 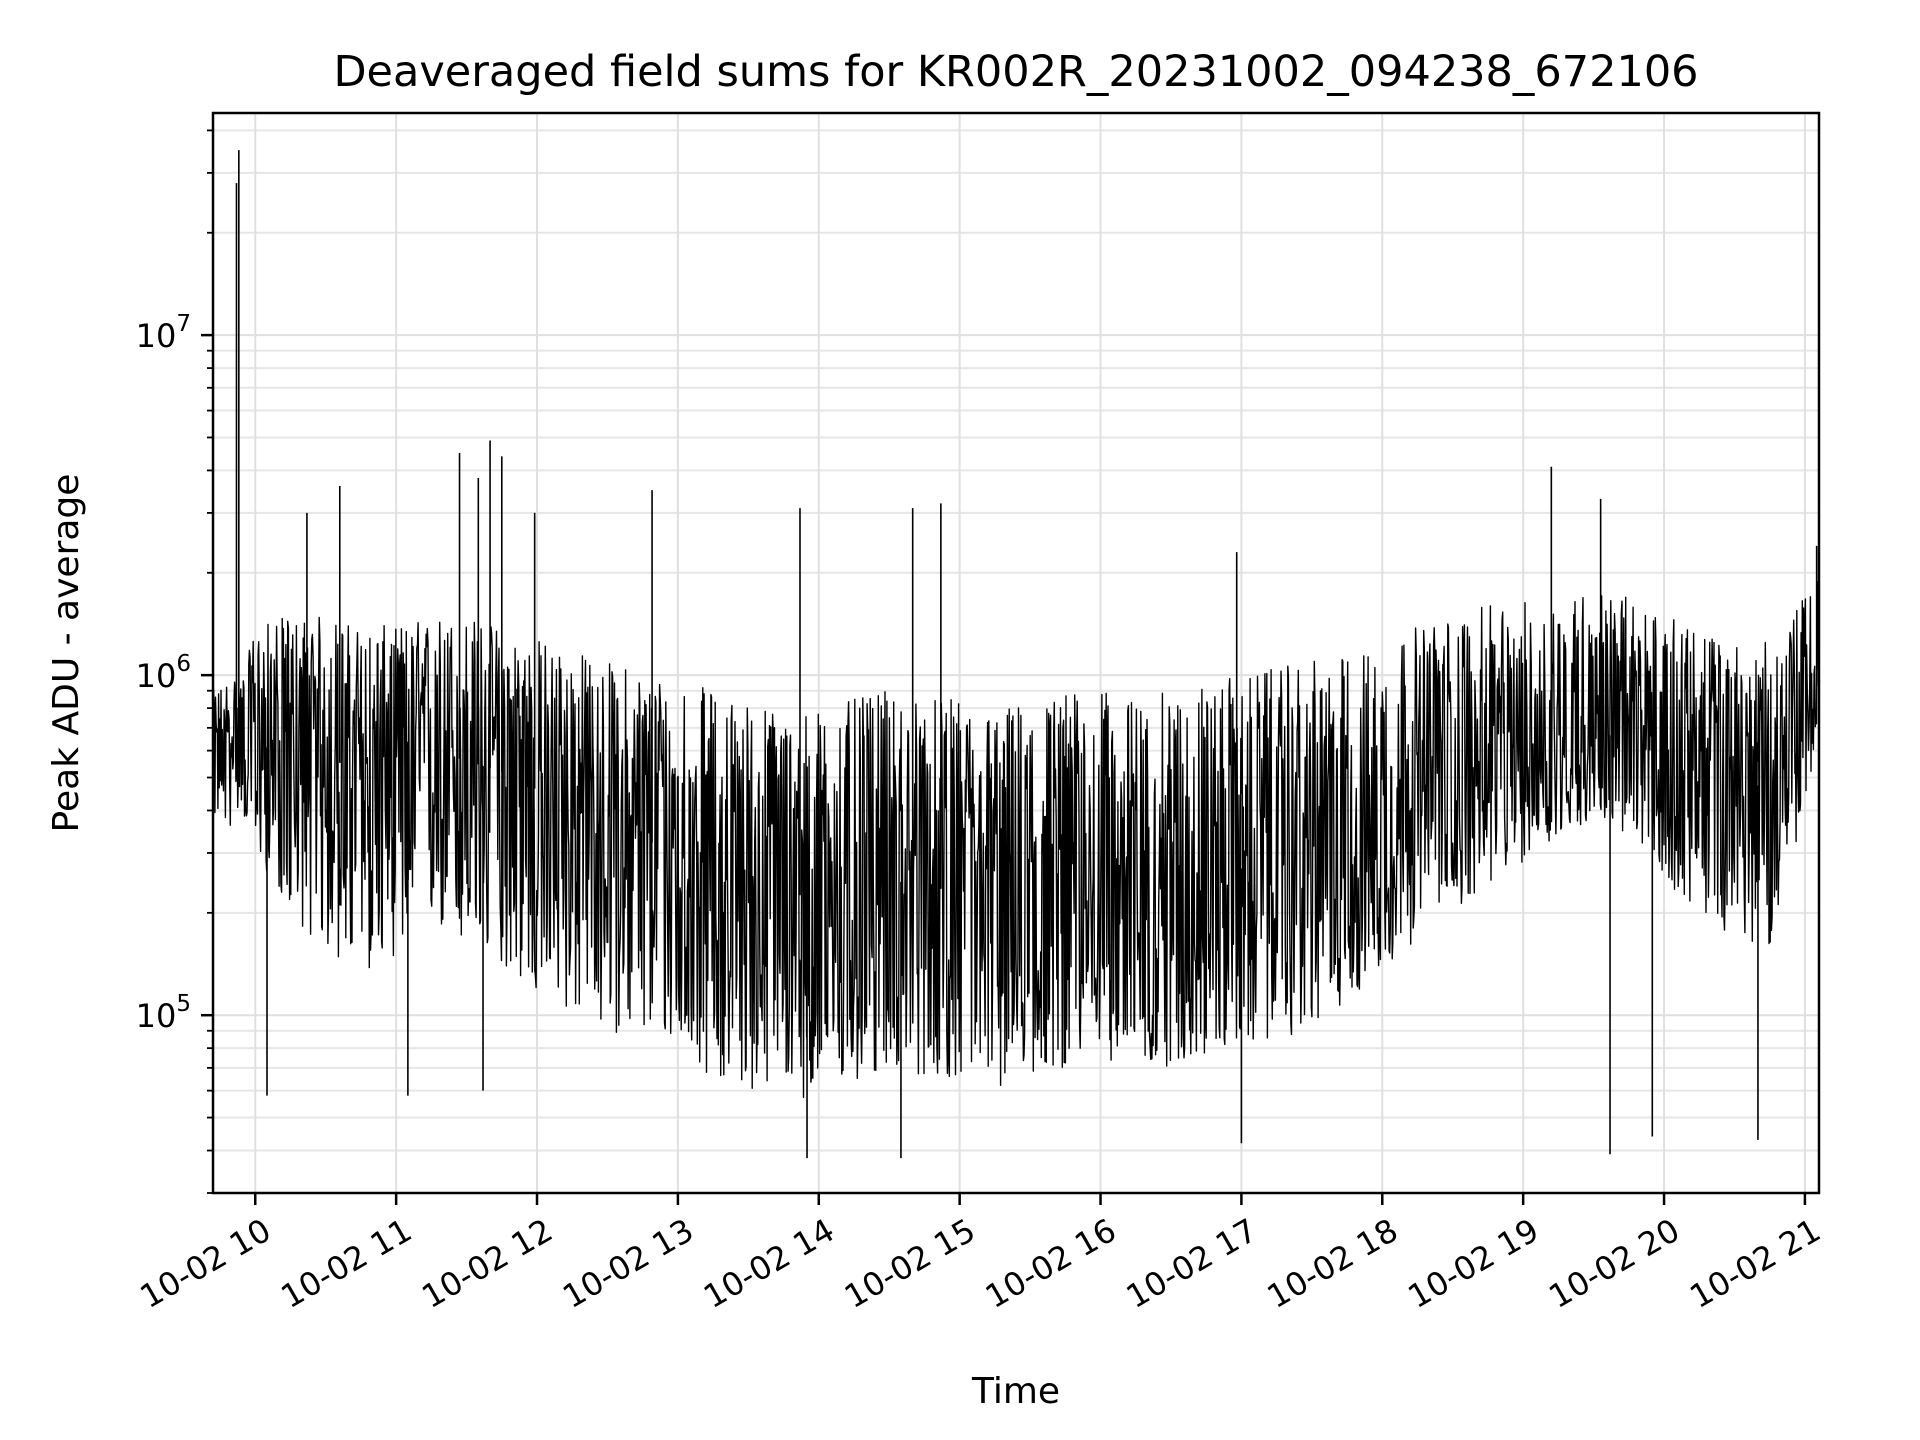 I want to click on x-axis-title: Time, so click(x=1015, y=1391).